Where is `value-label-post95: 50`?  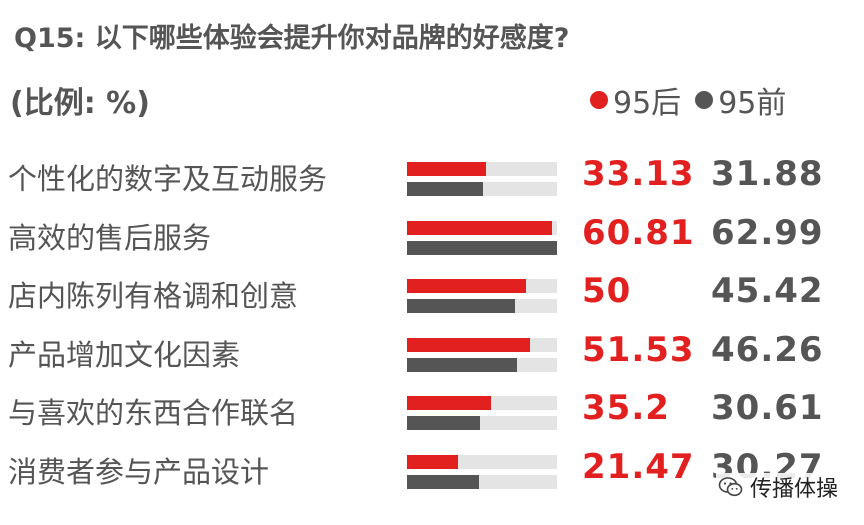
value-label-post95: 50 is located at coordinates (607, 291).